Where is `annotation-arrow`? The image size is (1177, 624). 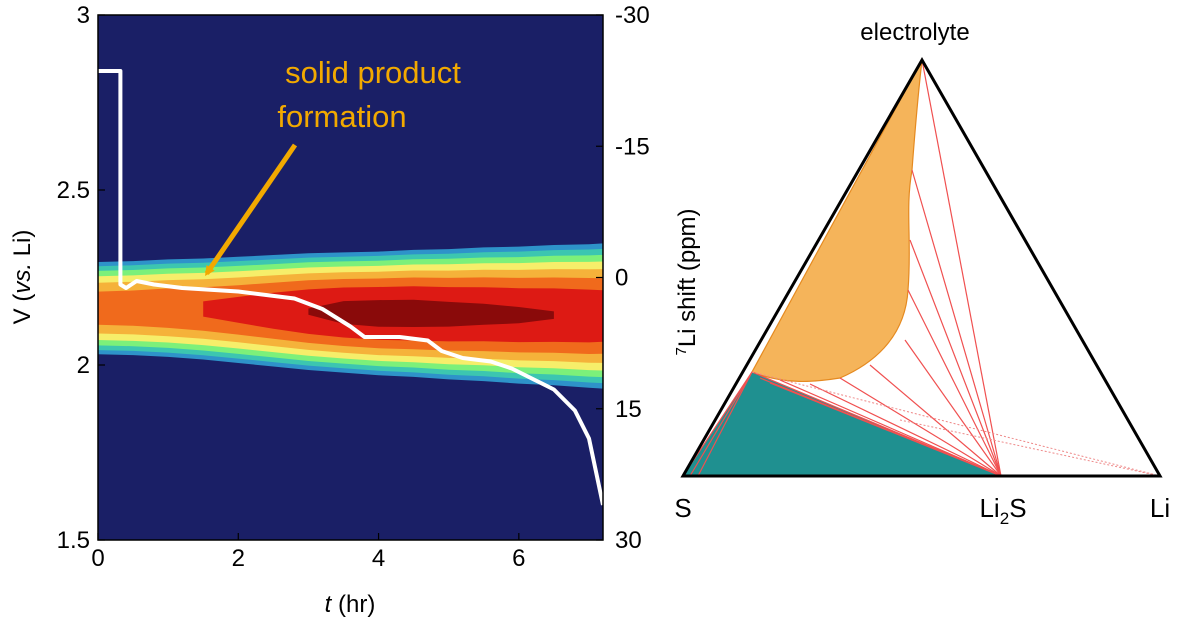
annotation-arrow is located at coordinates (251, 209).